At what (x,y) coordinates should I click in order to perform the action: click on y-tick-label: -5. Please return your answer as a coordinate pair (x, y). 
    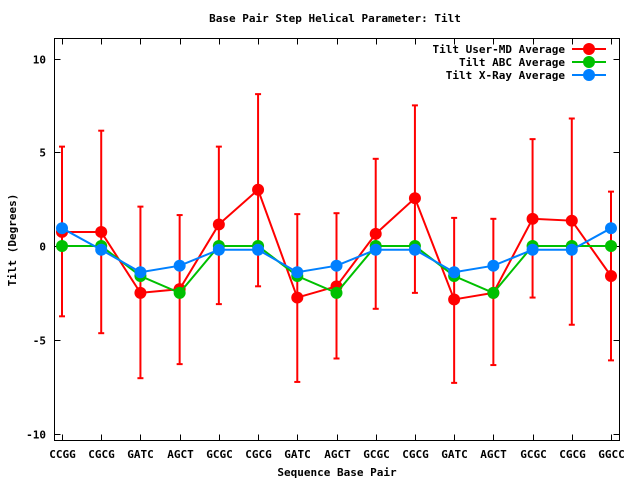
    Looking at the image, I should click on (39, 341).